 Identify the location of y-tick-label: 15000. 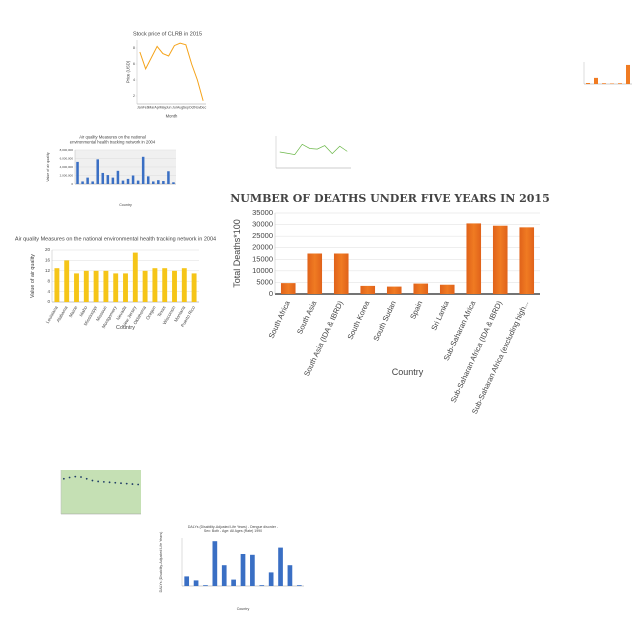
(262, 258).